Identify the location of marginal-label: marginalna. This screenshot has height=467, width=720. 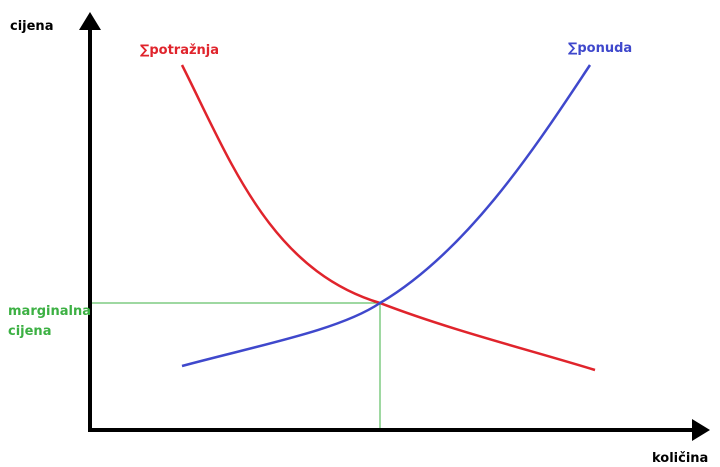
(49, 311).